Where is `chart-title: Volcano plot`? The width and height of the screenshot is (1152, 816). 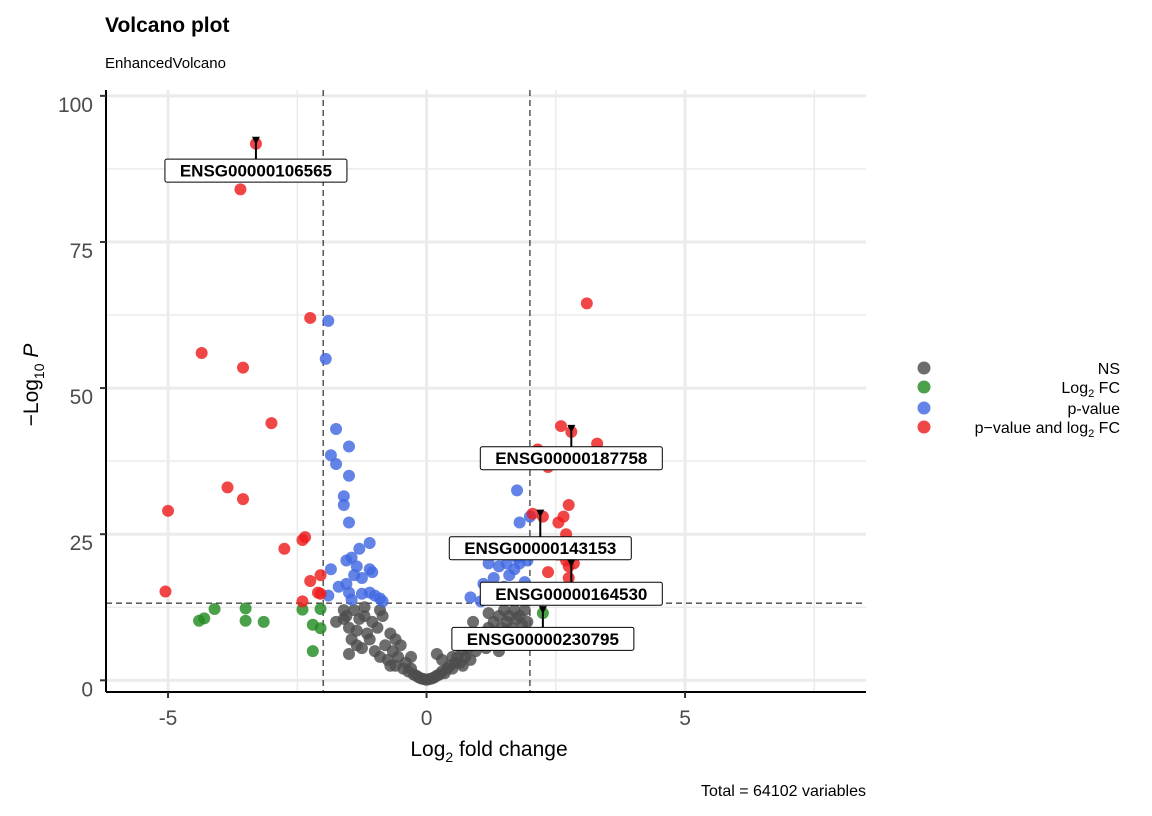
chart-title: Volcano plot is located at coordinates (167, 25).